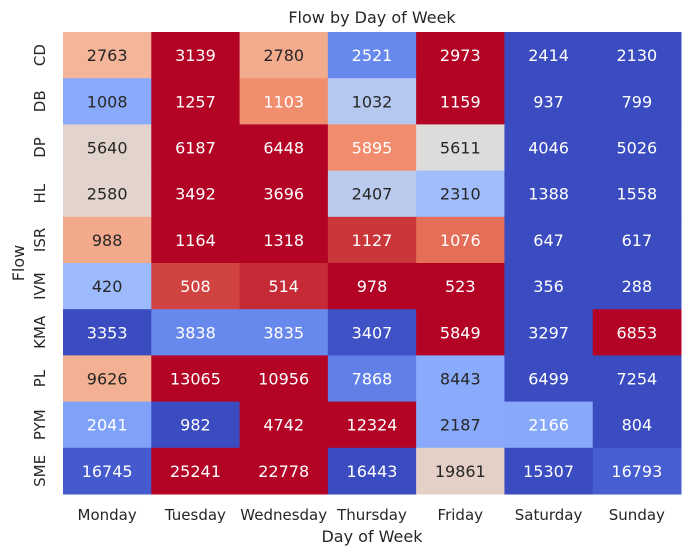  I want to click on cell-value-label: 514, so click(283, 286).